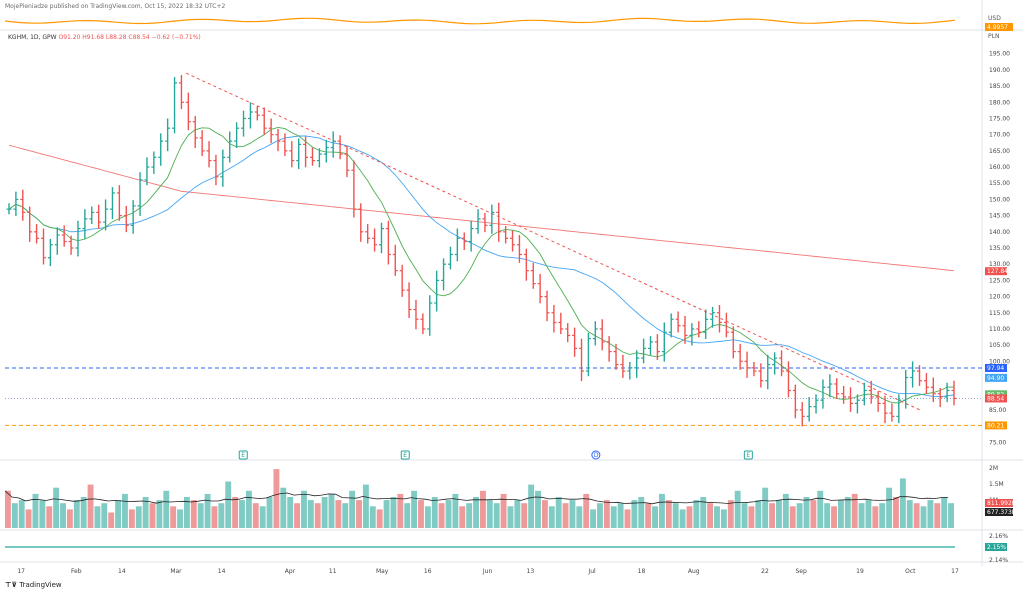 This screenshot has width=1023, height=595. I want to click on brand-label: TradingView, so click(40, 585).